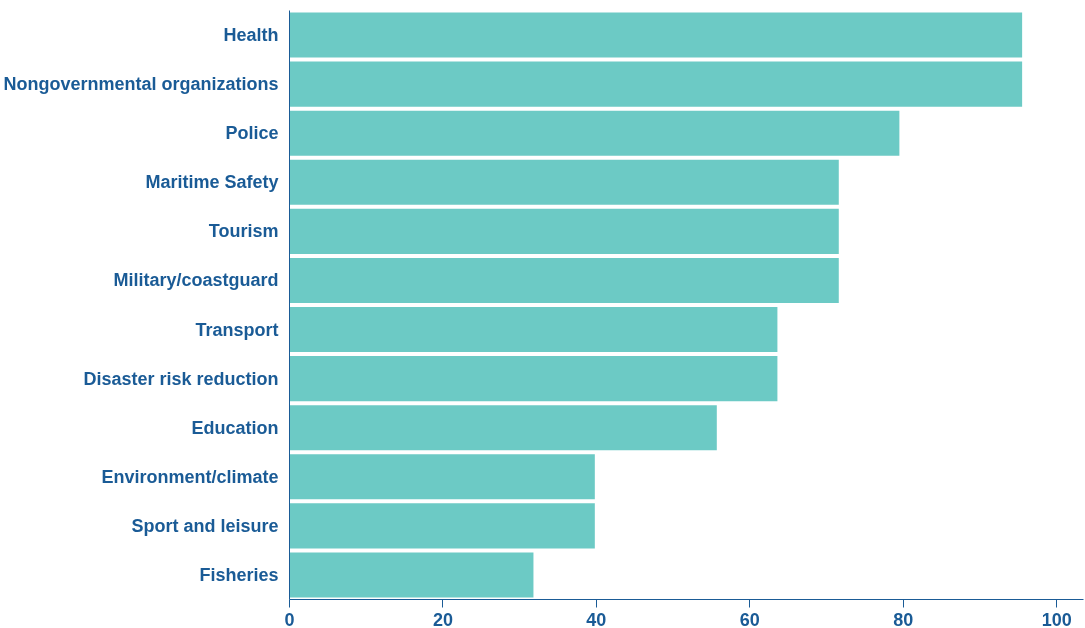 The width and height of the screenshot is (1085, 628). What do you see at coordinates (237, 329) in the screenshot?
I see `y-tick-label: Transport` at bounding box center [237, 329].